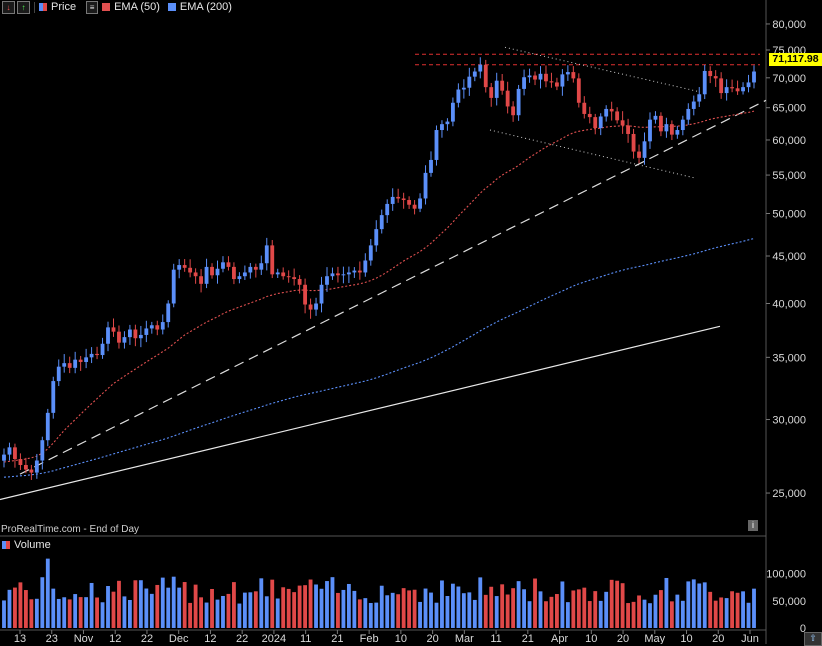 The width and height of the screenshot is (822, 646). I want to click on collapse-down-icon: ↓, so click(8, 7).